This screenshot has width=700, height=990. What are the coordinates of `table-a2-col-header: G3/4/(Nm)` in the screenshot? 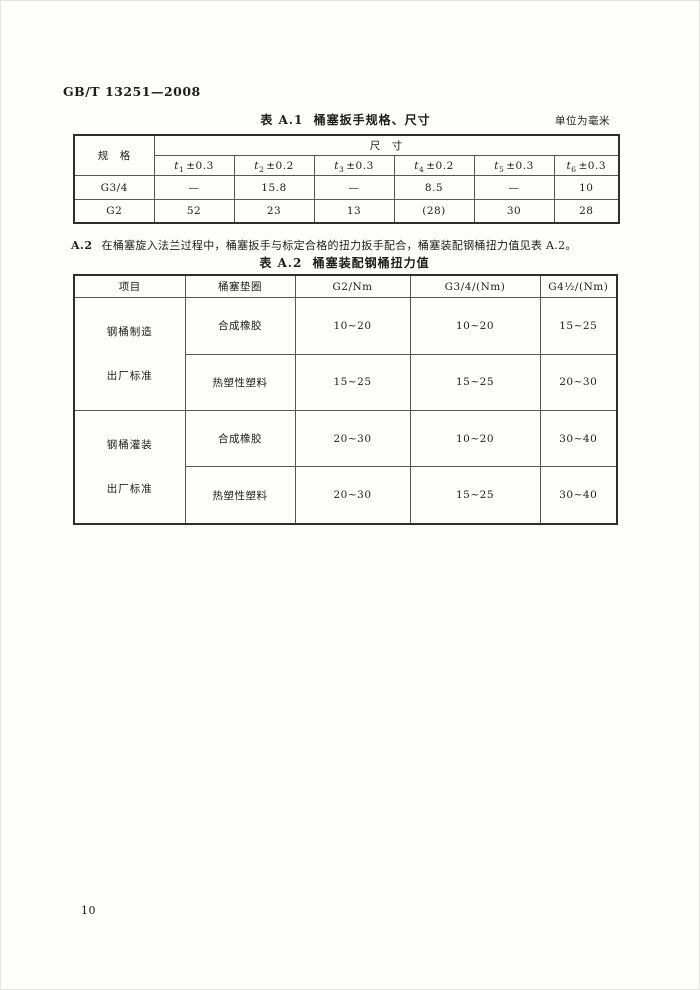 It's located at (475, 286).